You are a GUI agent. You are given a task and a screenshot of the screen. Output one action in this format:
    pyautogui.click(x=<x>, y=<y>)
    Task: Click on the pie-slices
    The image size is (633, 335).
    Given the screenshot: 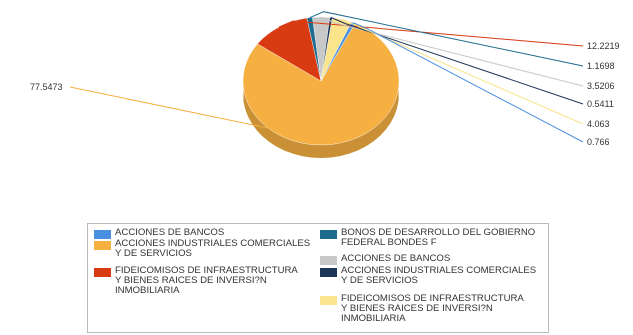 What is the action you would take?
    pyautogui.click(x=321, y=81)
    